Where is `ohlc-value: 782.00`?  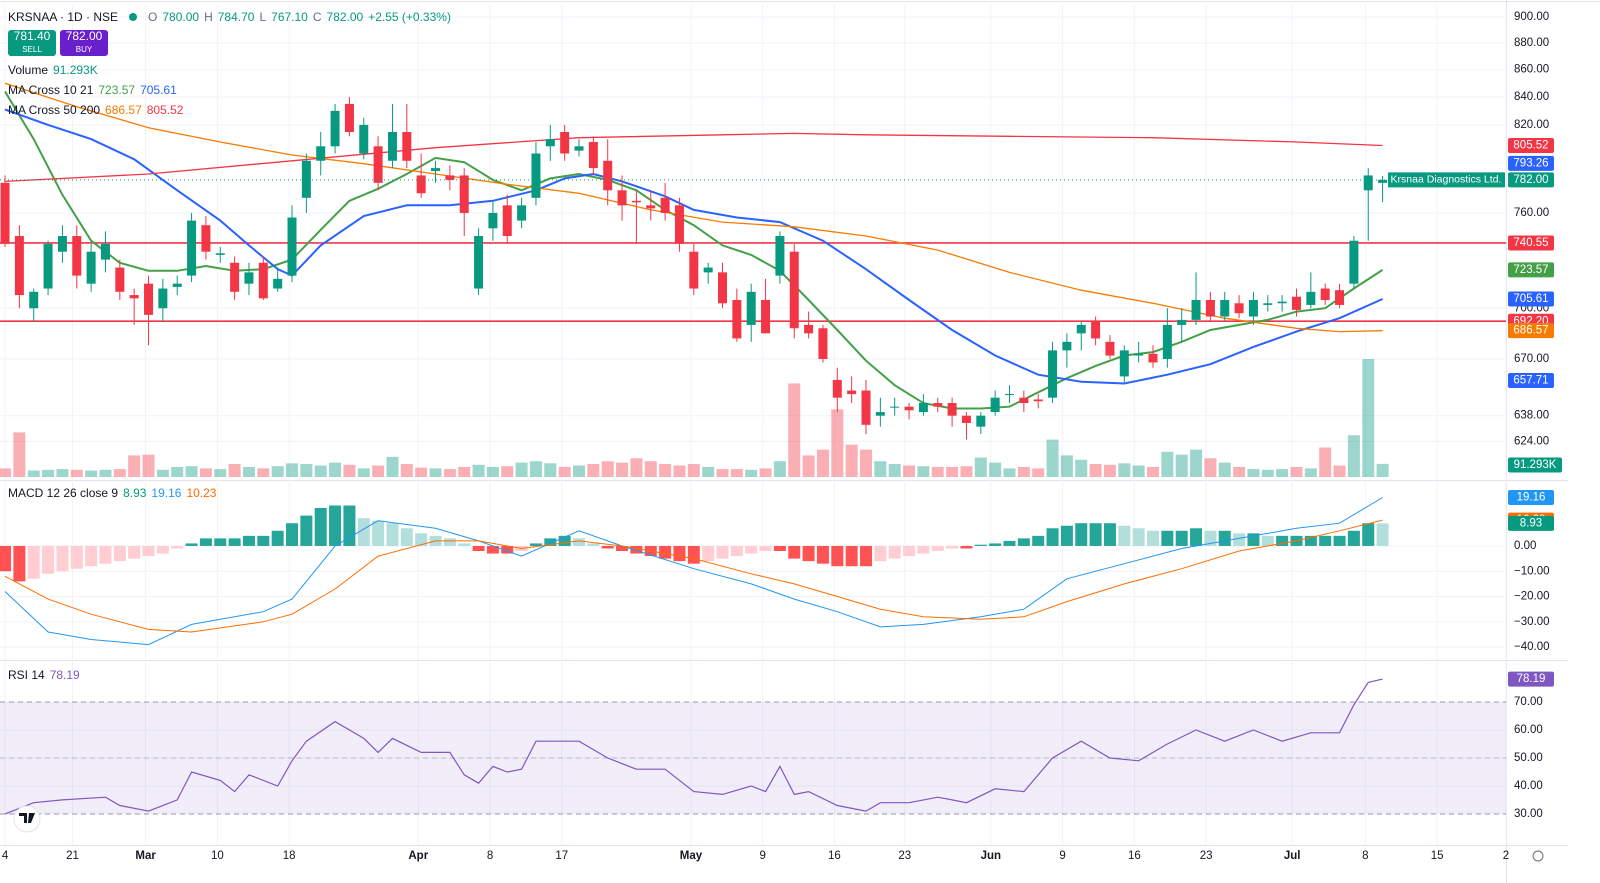 ohlc-value: 782.00 is located at coordinates (345, 17).